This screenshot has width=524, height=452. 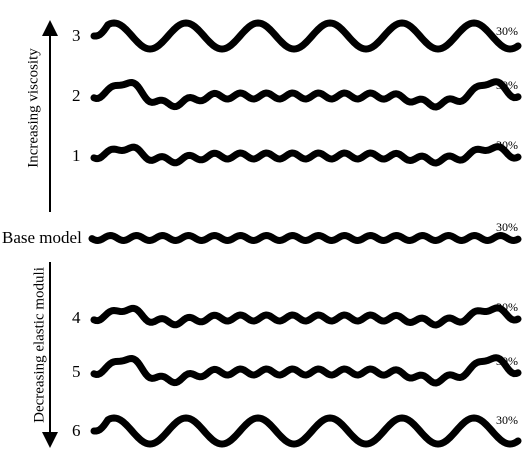 What do you see at coordinates (76, 95) in the screenshot?
I see `row-label: 2` at bounding box center [76, 95].